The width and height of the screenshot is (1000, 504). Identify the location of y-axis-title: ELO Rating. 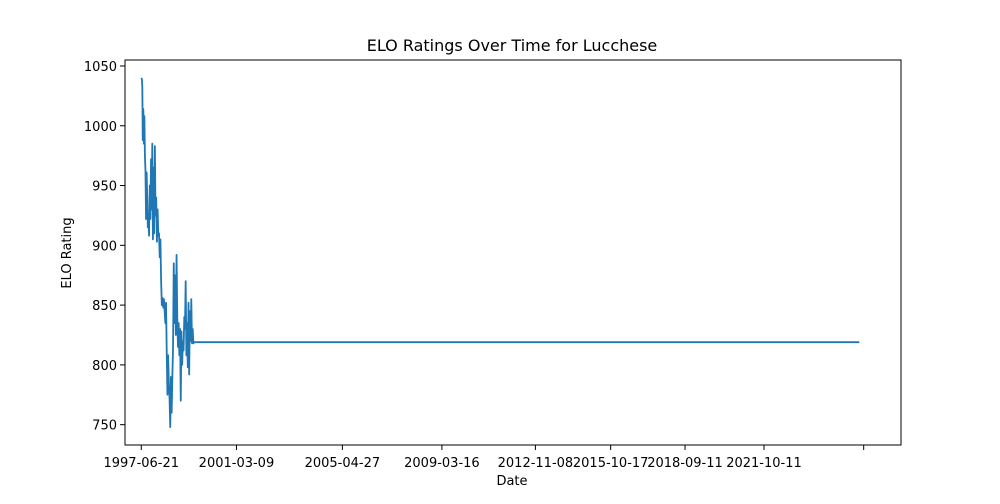
(67, 252).